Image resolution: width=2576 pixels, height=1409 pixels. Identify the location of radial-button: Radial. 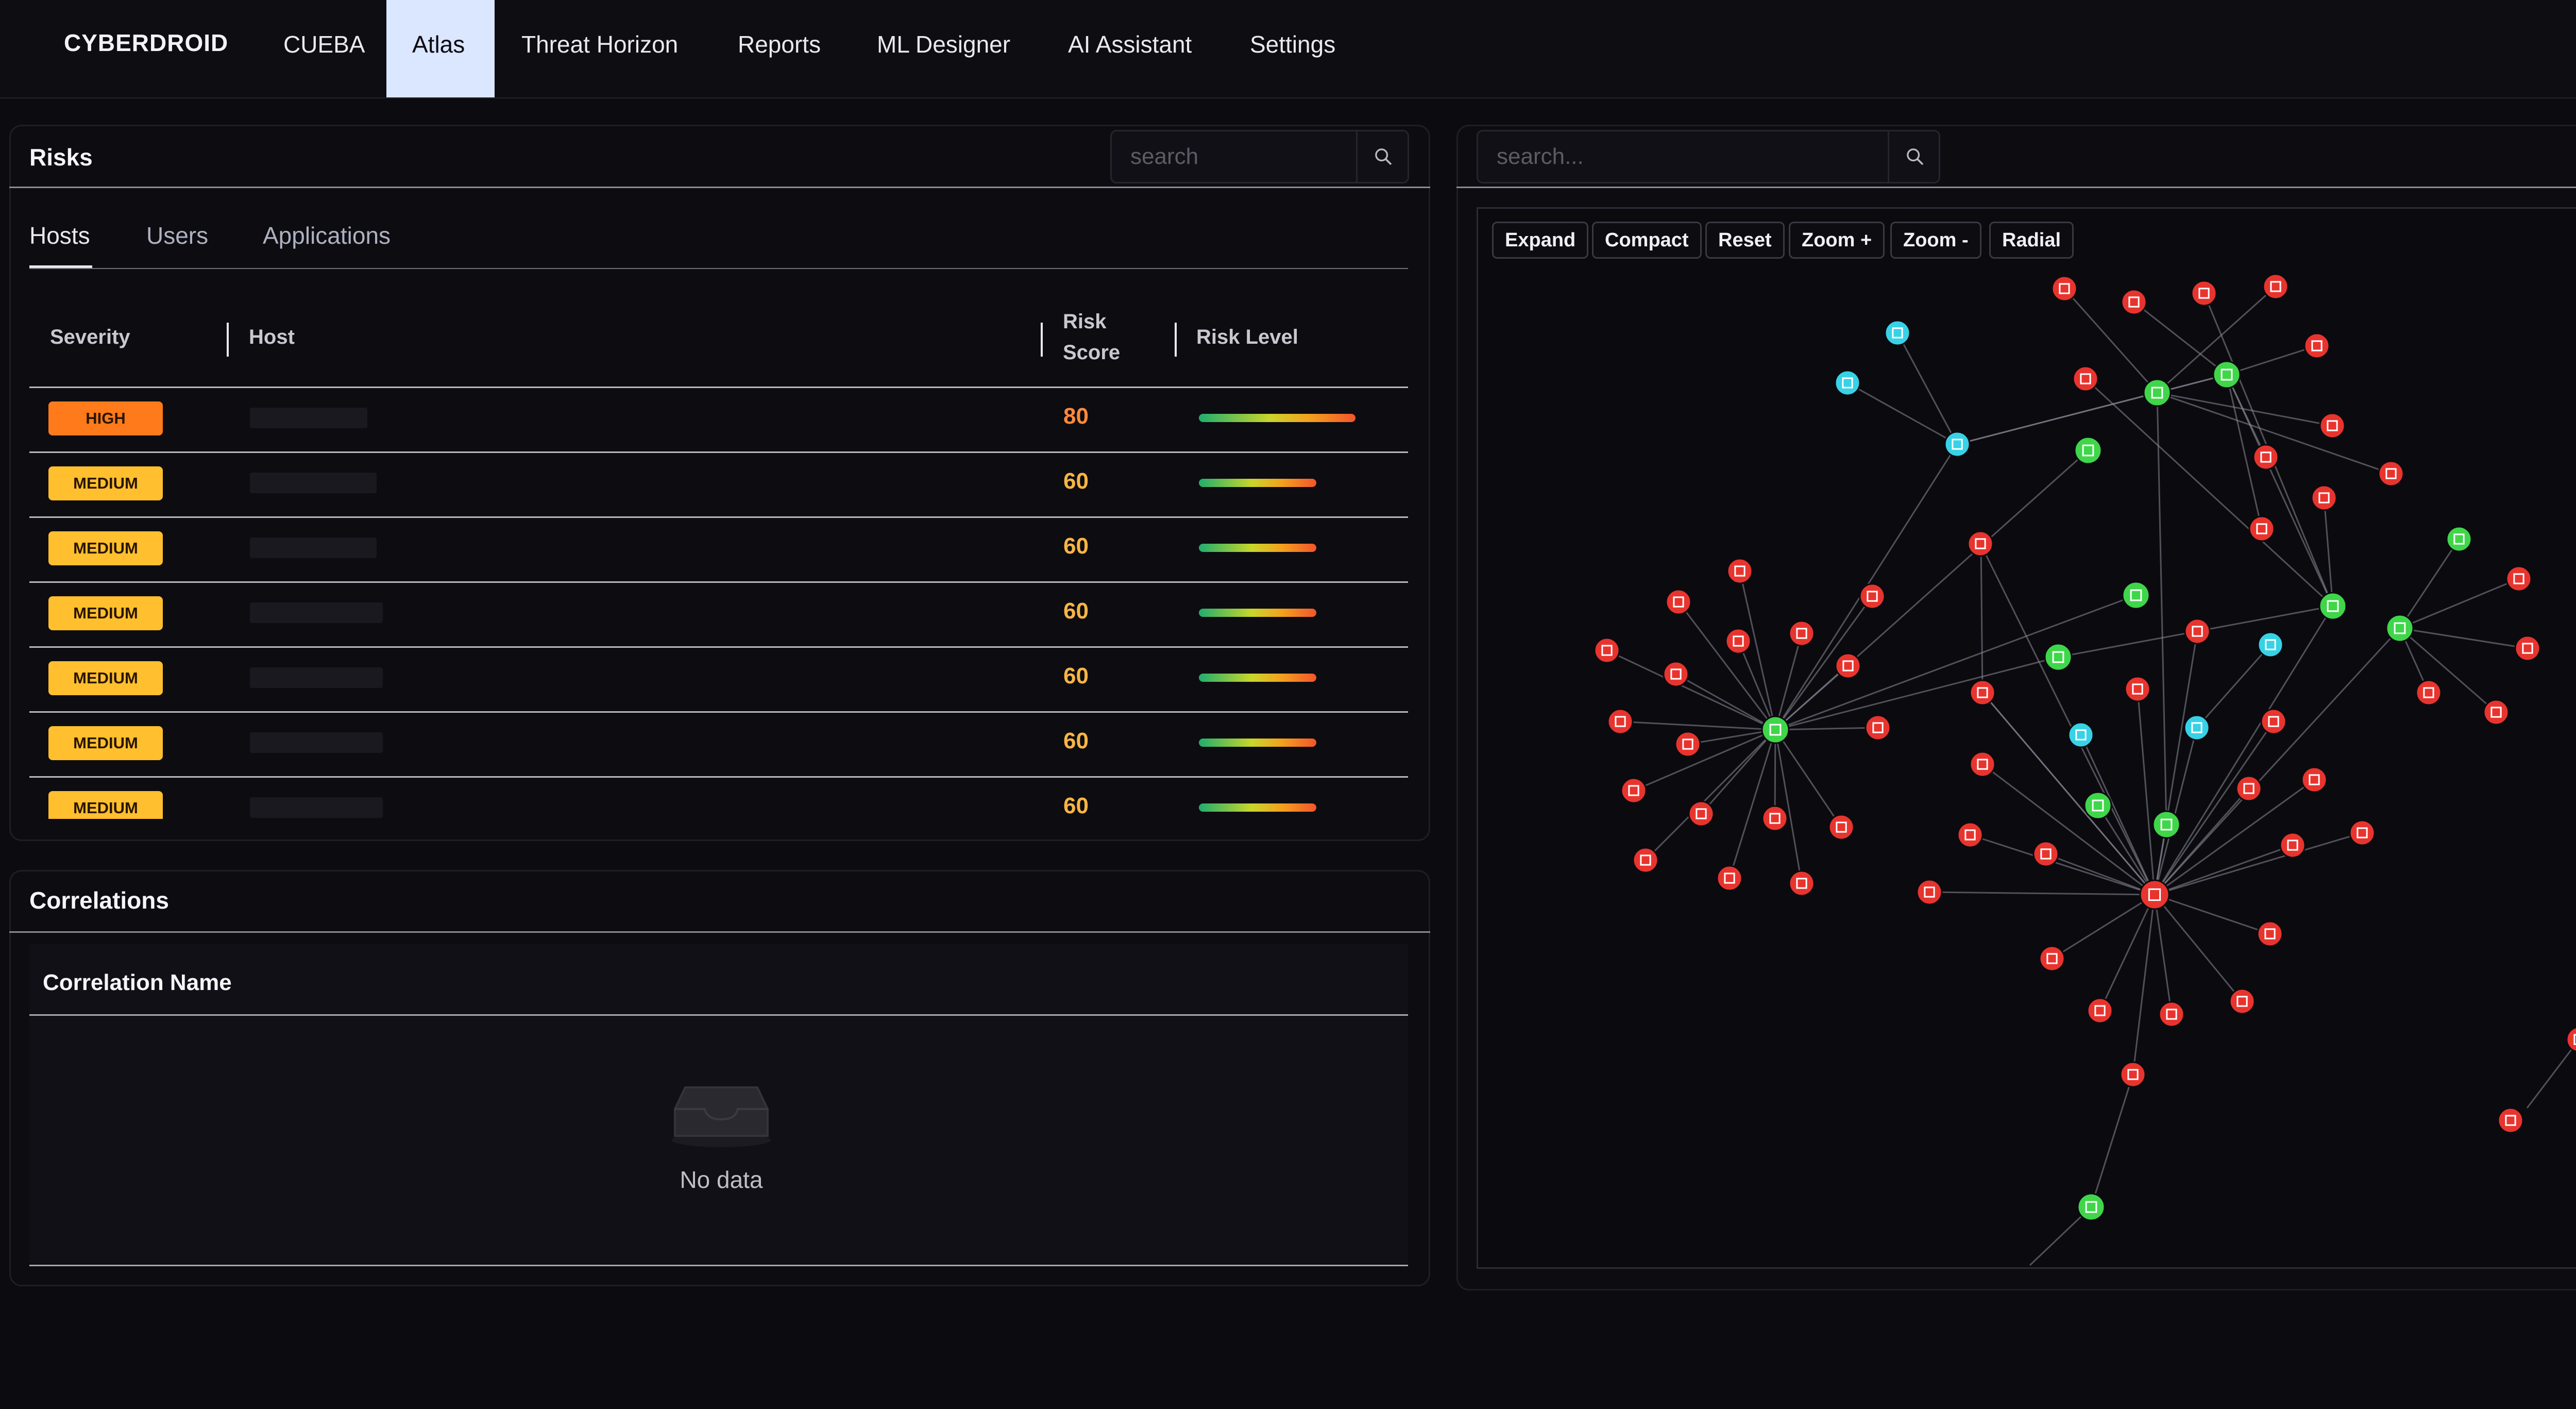
(2031, 240).